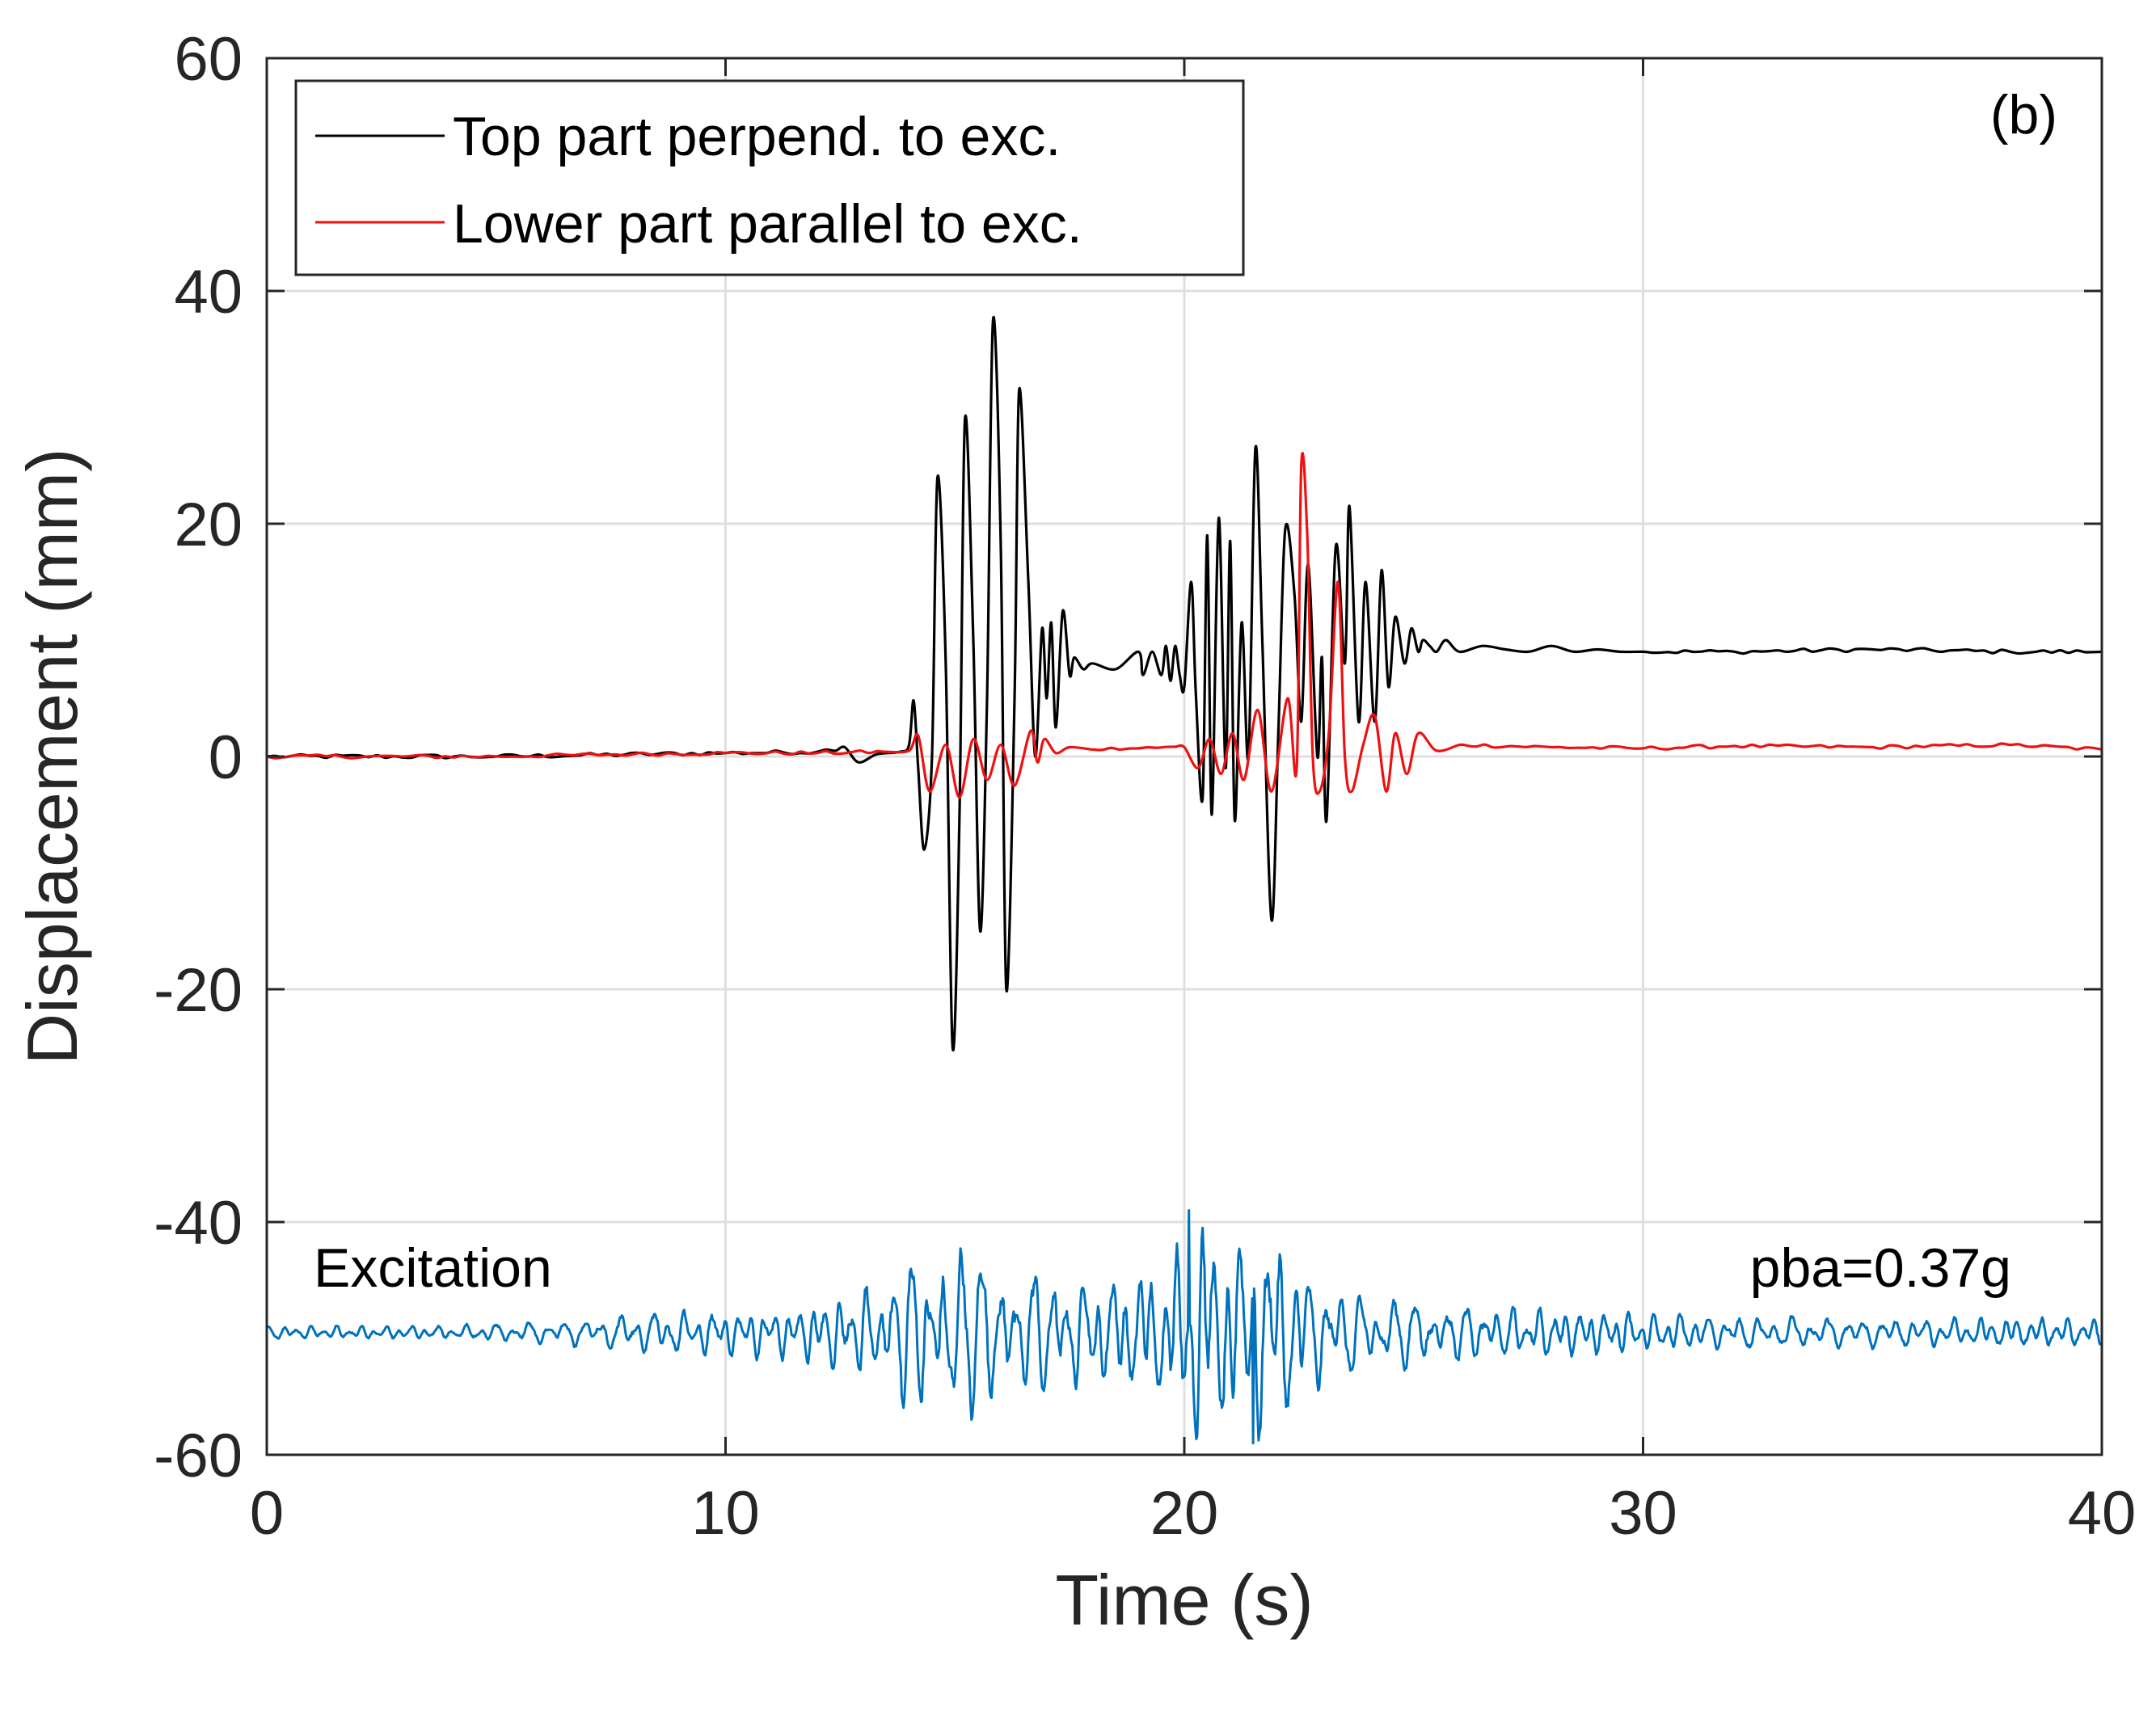 Image resolution: width=2156 pixels, height=1711 pixels. I want to click on y-tick-label: -20, so click(199, 990).